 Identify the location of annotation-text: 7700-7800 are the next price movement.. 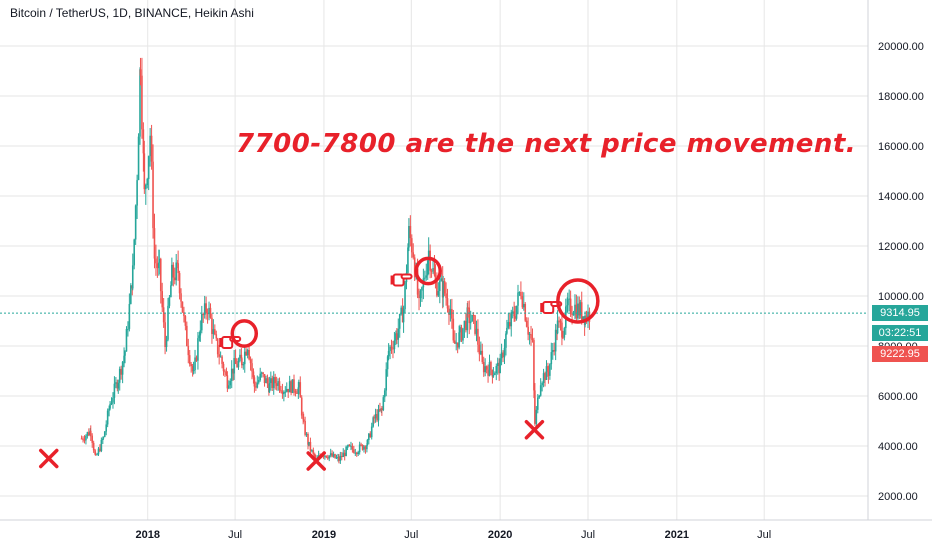
(546, 144).